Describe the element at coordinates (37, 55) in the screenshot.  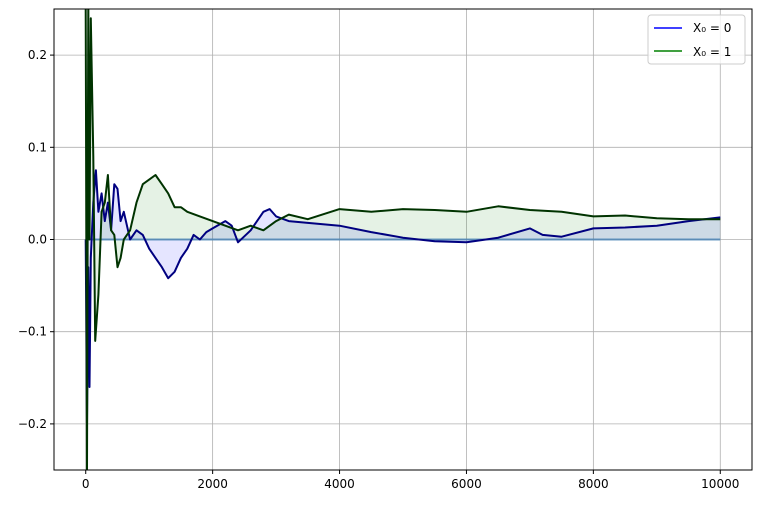
I see `y-tick-label: 0.2` at that location.